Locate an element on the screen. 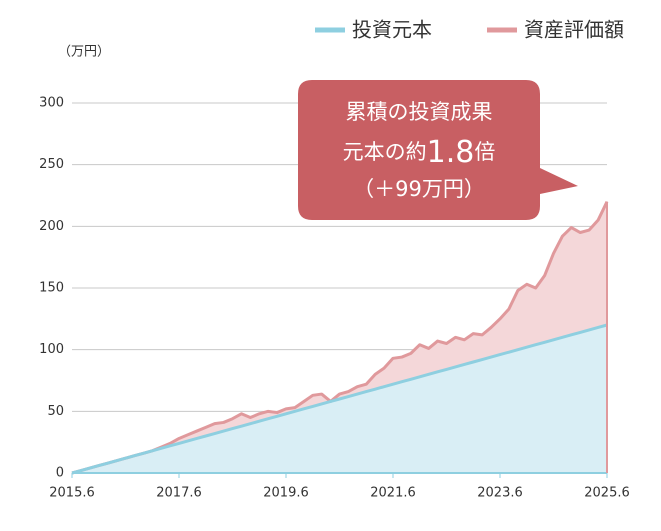  y-tick-label: 250 is located at coordinates (51, 164).